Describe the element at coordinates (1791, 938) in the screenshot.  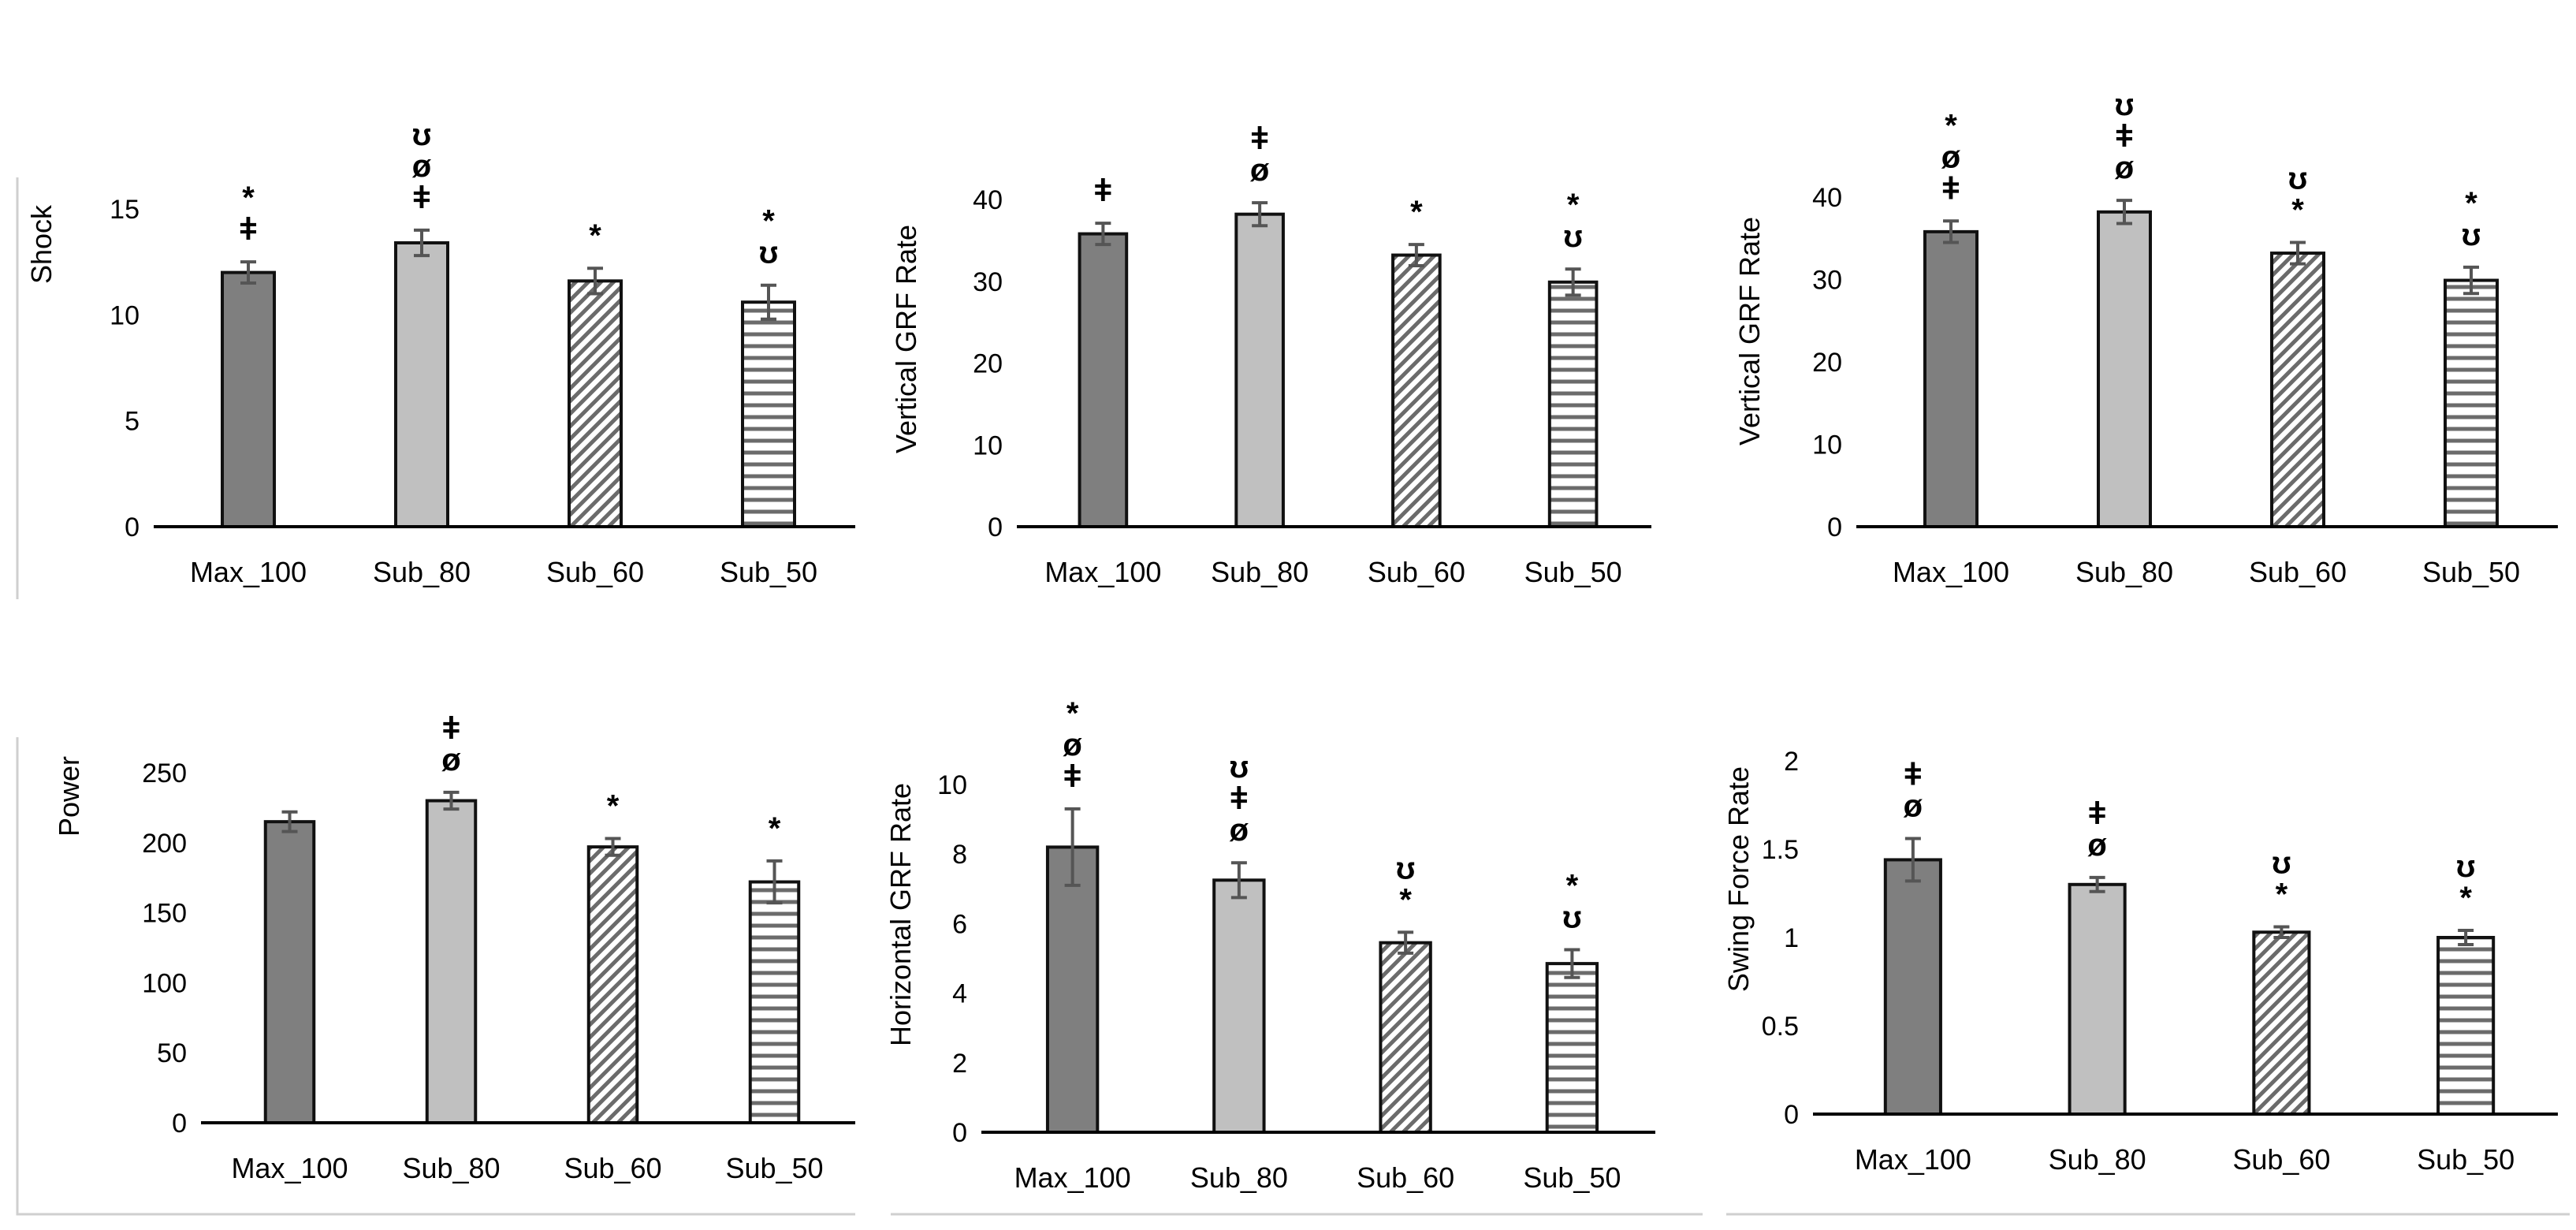
I see `y-tick-label: 1` at that location.